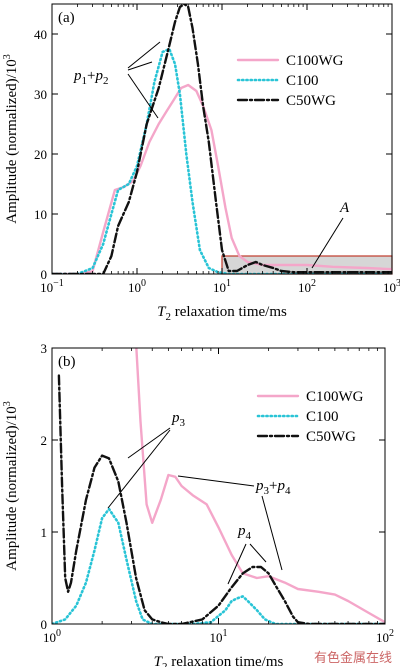 The width and height of the screenshot is (400, 667). I want to click on a-x-tick-label: 10⁰, so click(137, 286).